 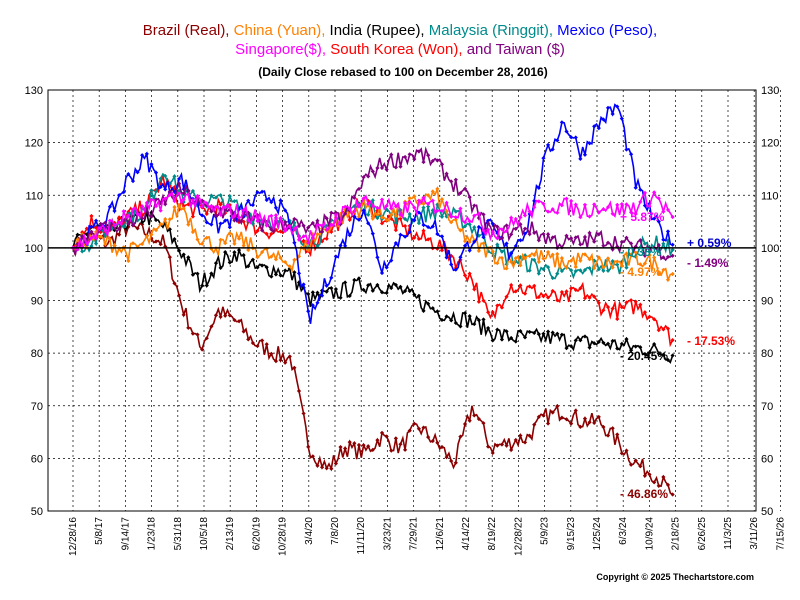 I want to click on title-part: and Taiwan ($), so click(x=516, y=49).